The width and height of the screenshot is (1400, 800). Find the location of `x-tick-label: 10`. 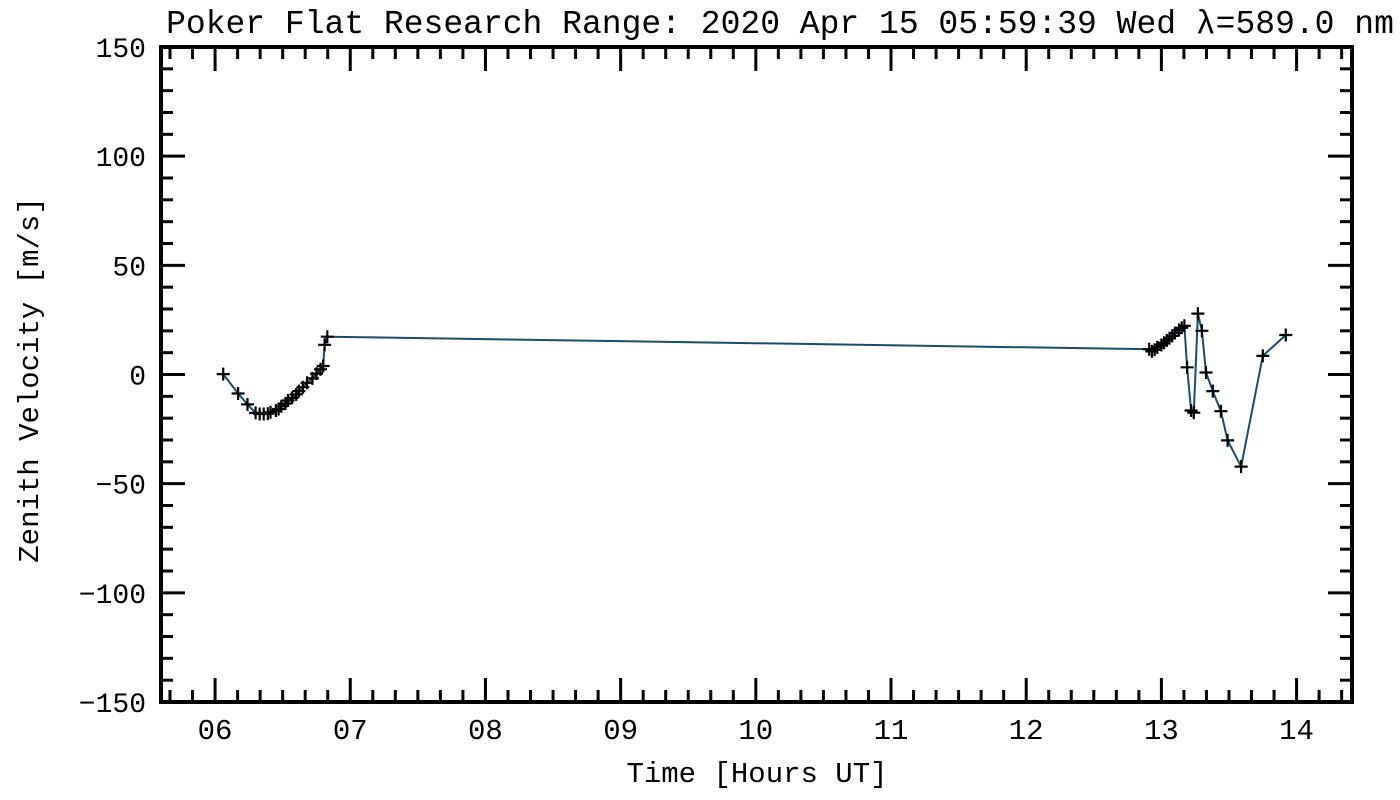

x-tick-label: 10 is located at coordinates (755, 731).